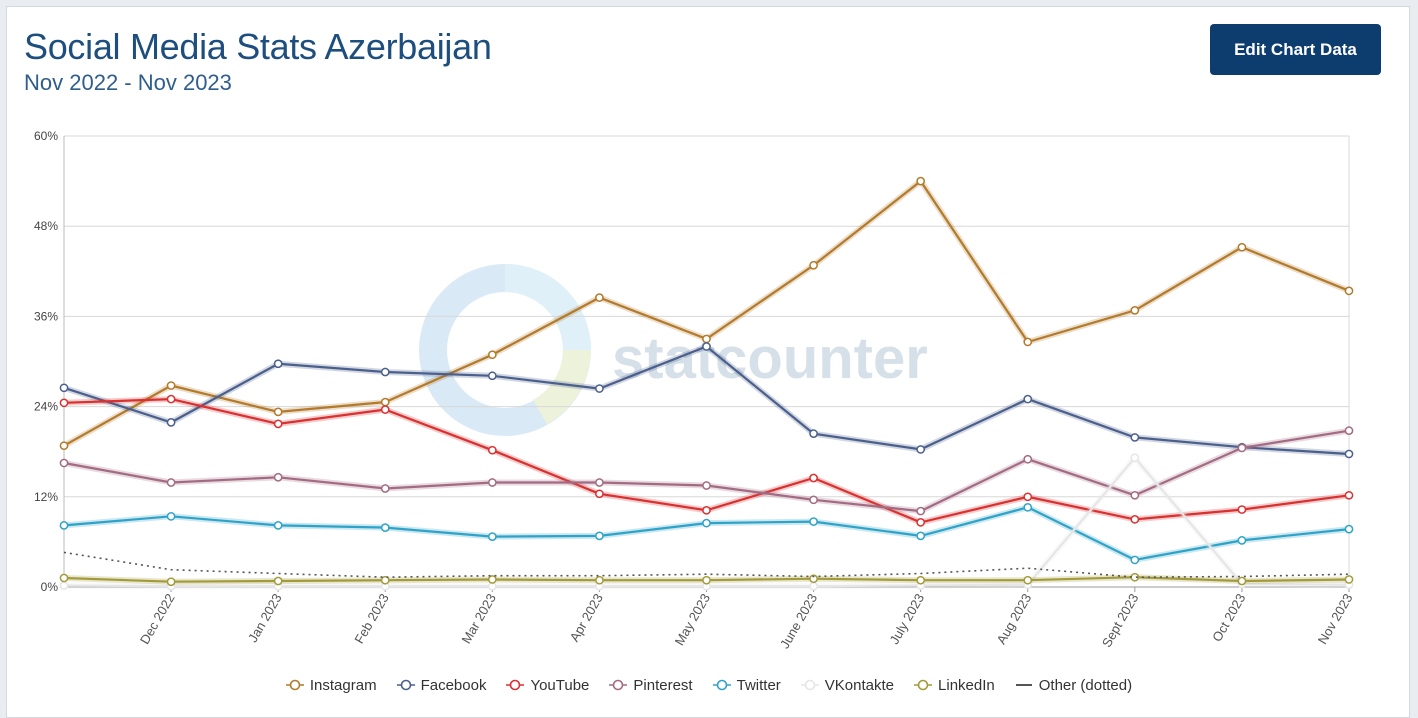 The height and width of the screenshot is (718, 1418). Describe the element at coordinates (157, 619) in the screenshot. I see `x-tick-label: Dec 2022` at that location.